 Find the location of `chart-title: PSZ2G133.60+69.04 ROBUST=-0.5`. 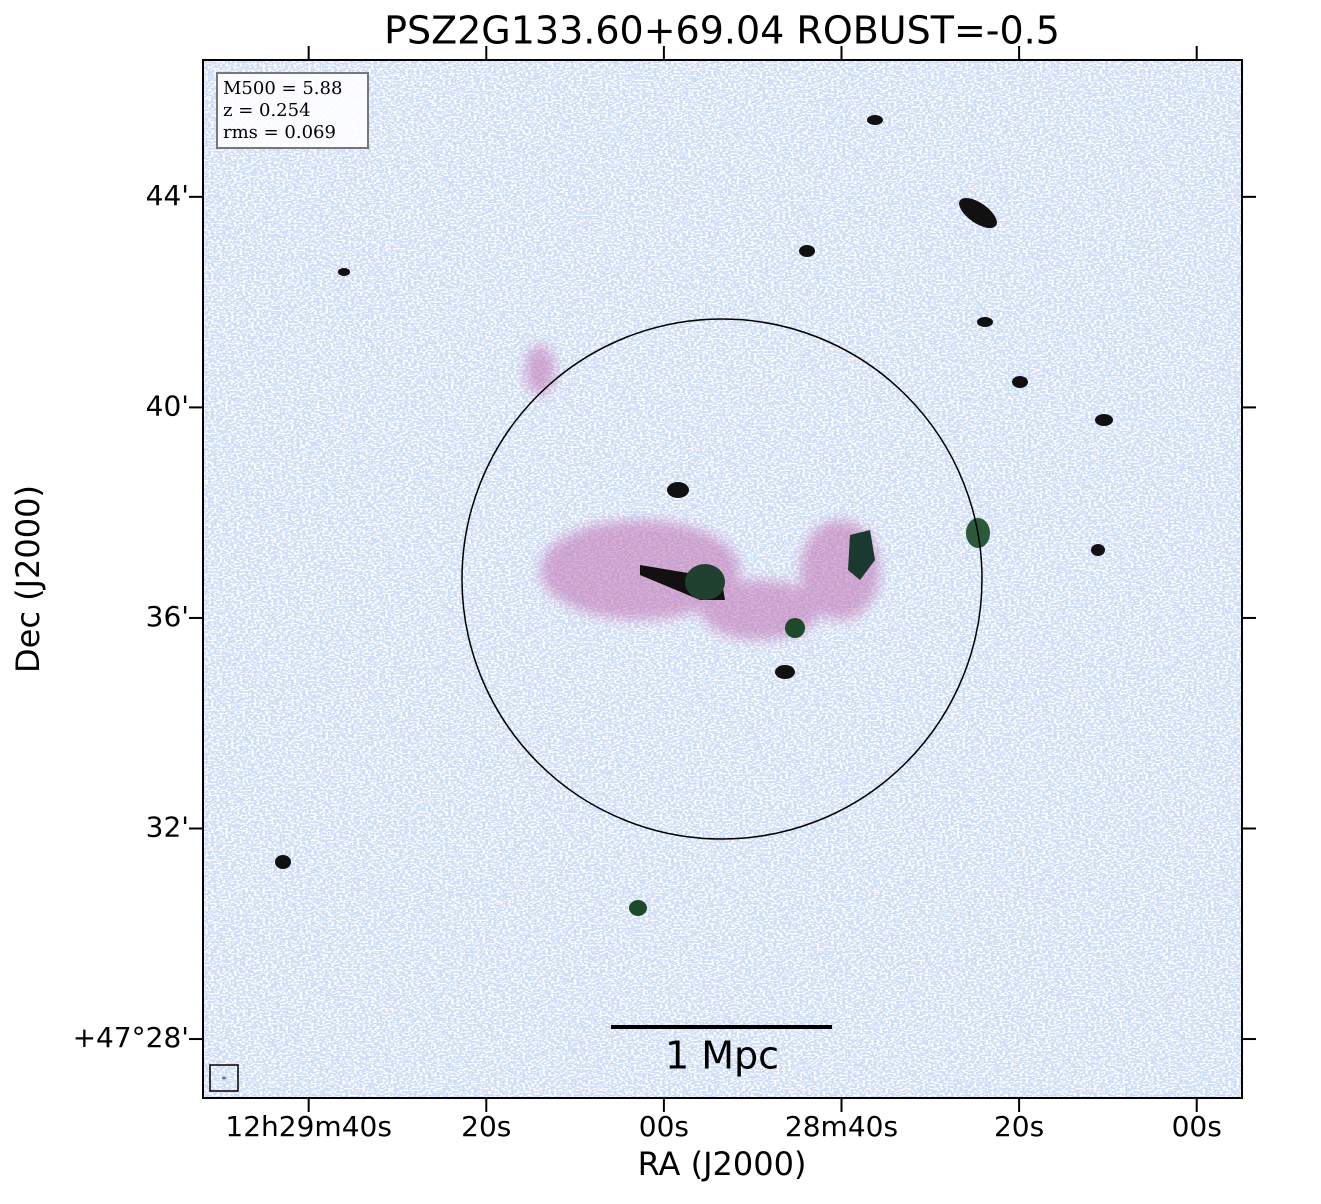

chart-title: PSZ2G133.60+69.04 ROBUST=-0.5 is located at coordinates (722, 31).